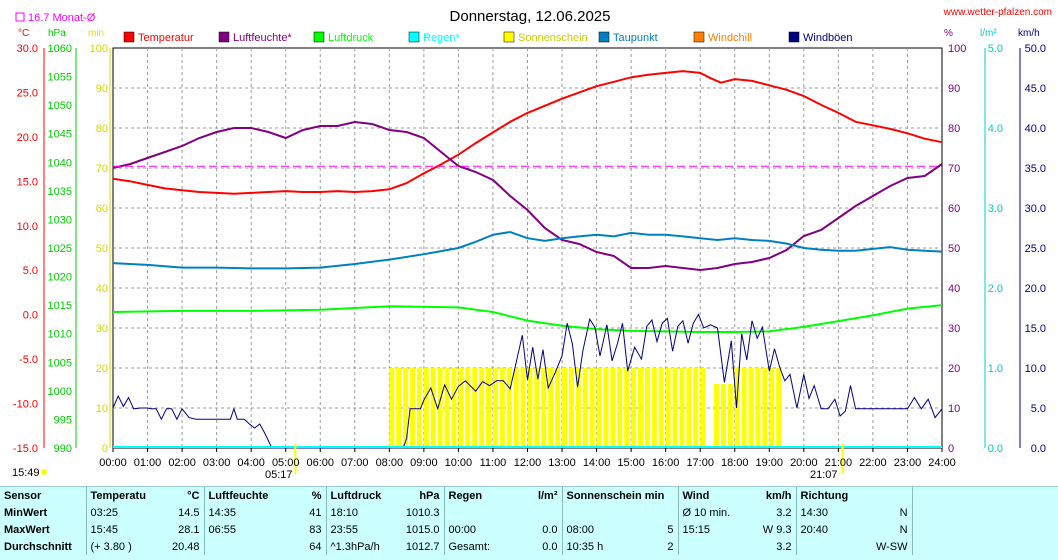  What do you see at coordinates (60, 192) in the screenshot?
I see `pressure-axis-tick: 1035` at bounding box center [60, 192].